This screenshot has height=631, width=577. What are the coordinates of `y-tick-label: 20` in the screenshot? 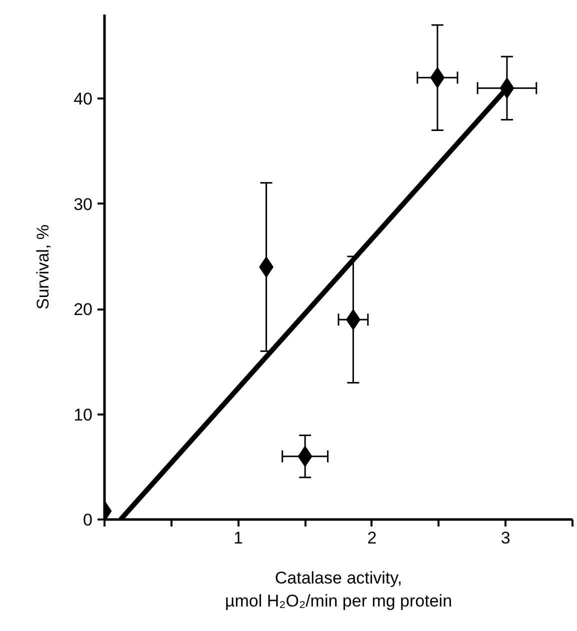 It's located at (83, 310).